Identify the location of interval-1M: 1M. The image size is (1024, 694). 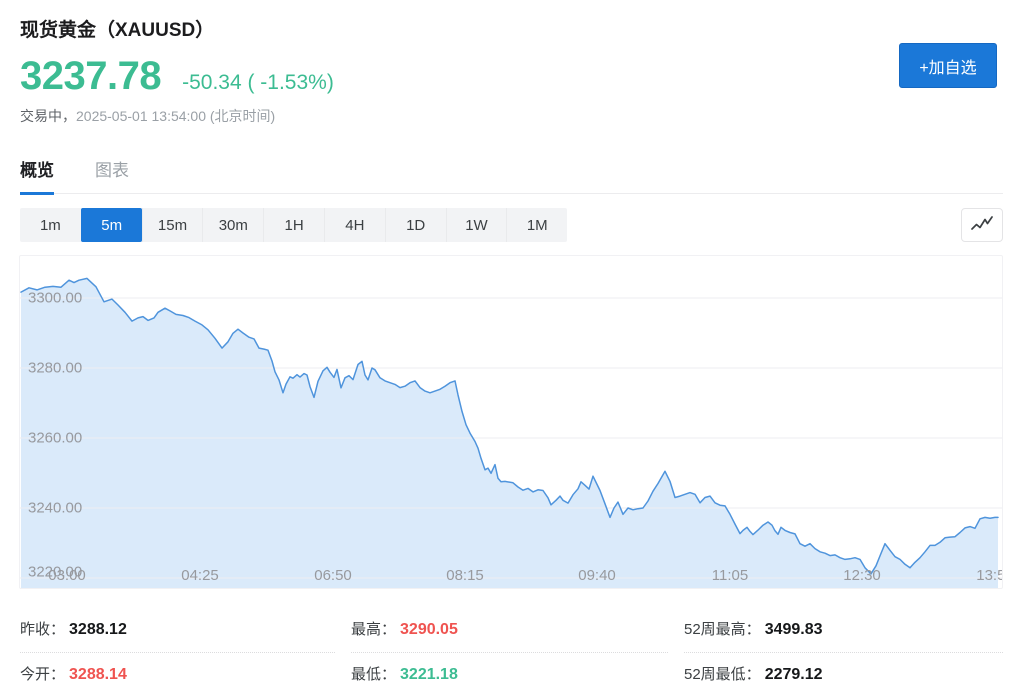
(536, 225).